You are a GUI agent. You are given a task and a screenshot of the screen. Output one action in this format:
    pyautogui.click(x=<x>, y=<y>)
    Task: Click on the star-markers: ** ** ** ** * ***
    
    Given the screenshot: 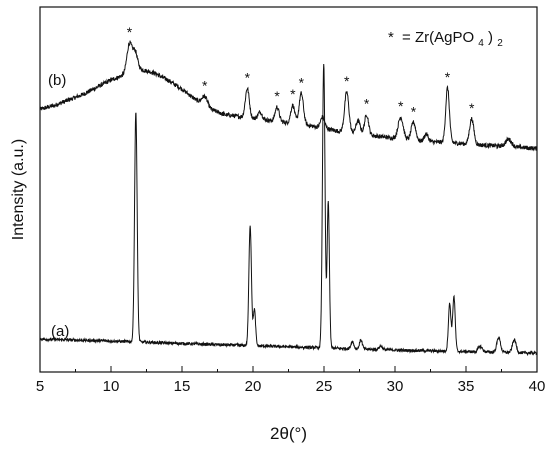 What is the action you would take?
    pyautogui.click(x=301, y=71)
    